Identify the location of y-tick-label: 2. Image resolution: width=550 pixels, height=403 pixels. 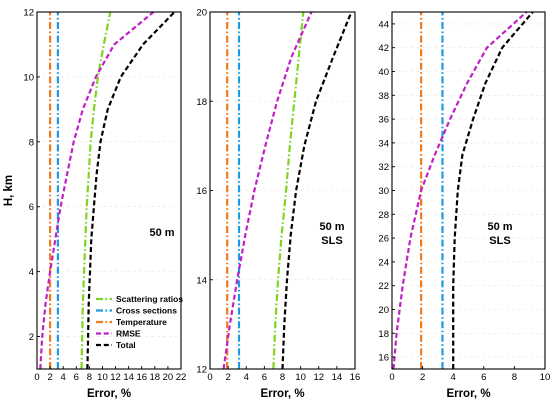
(31, 337).